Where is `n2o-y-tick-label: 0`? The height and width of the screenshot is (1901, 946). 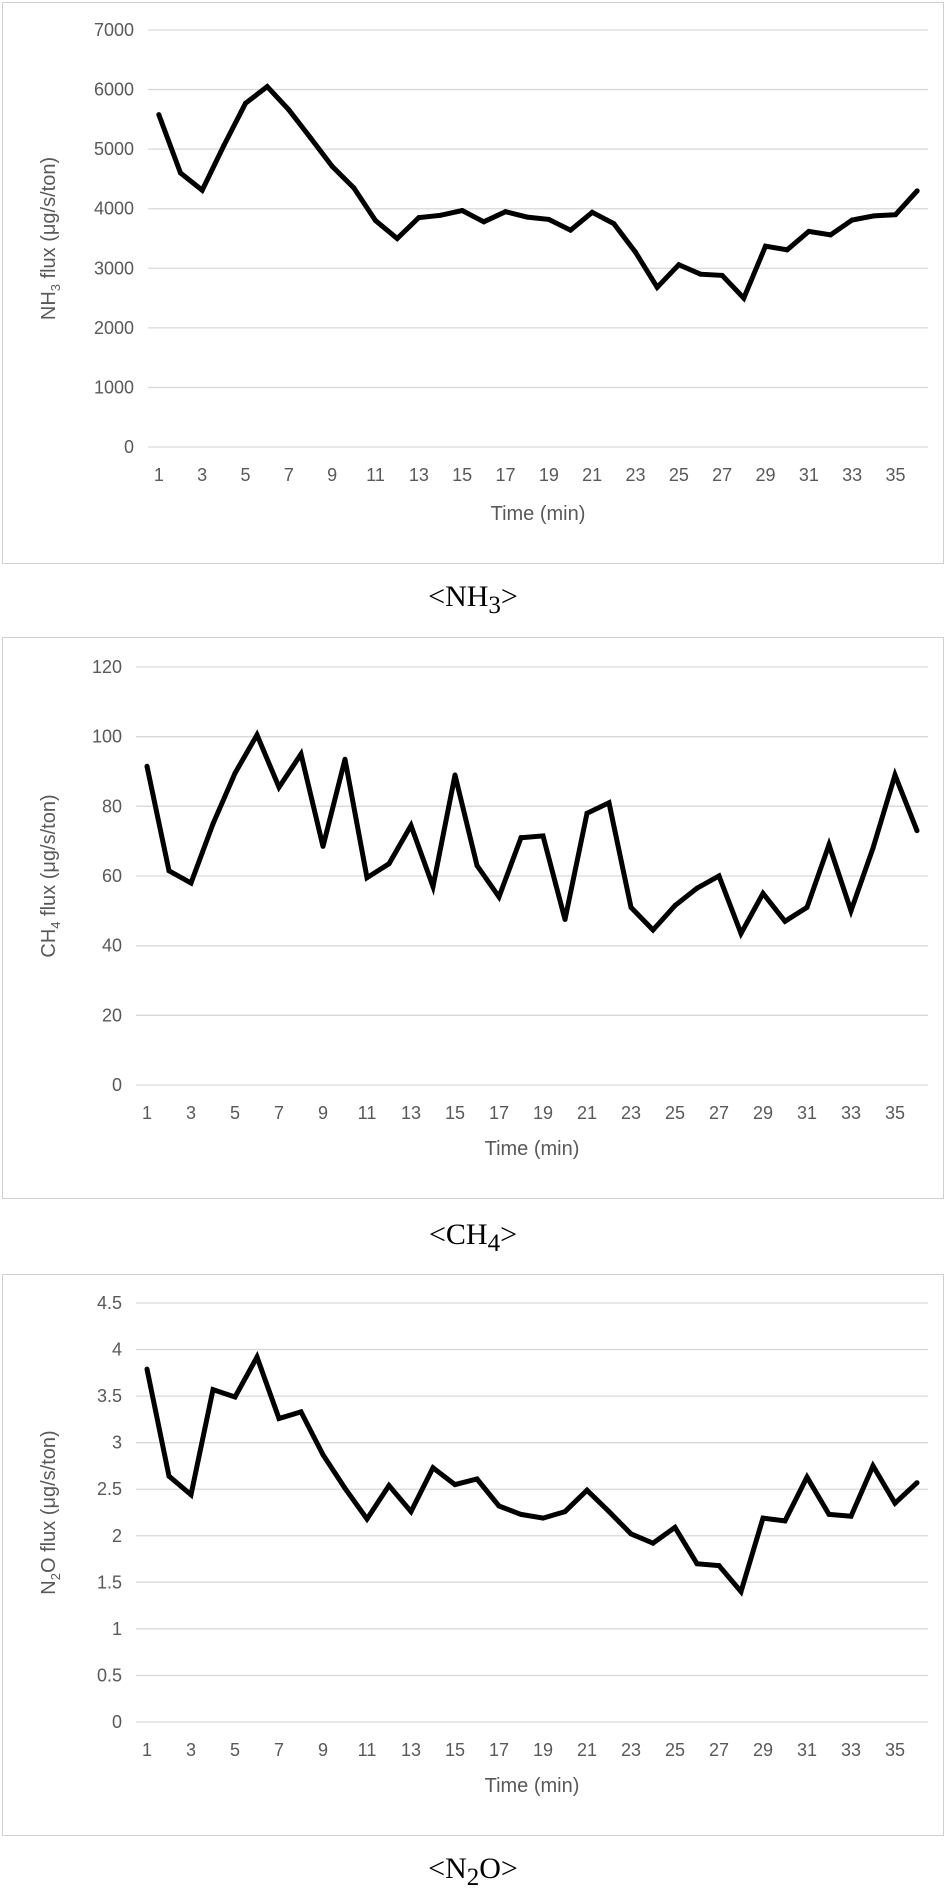 n2o-y-tick-label: 0 is located at coordinates (117, 1722).